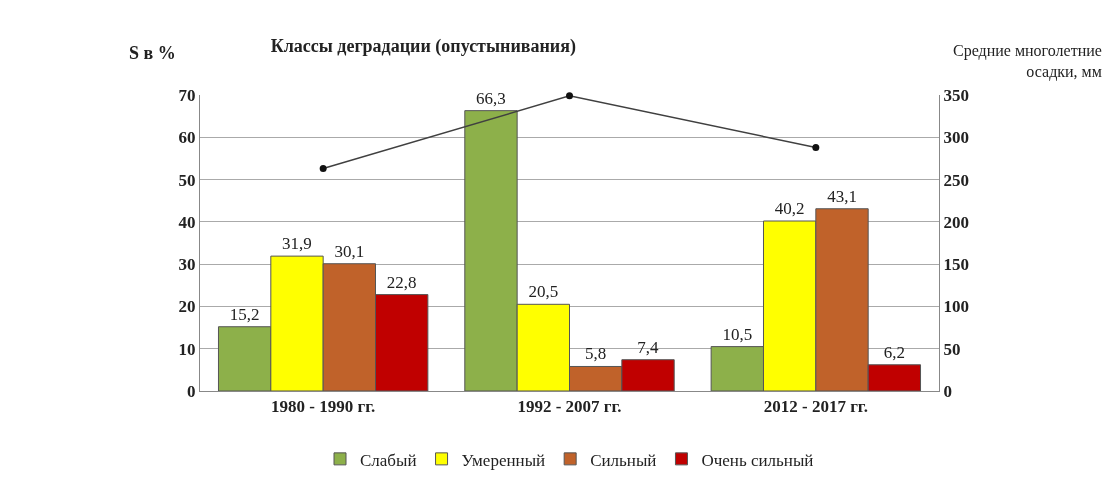 This screenshot has width=1114, height=496. I want to click on data-label: 6,2, so click(894, 352).